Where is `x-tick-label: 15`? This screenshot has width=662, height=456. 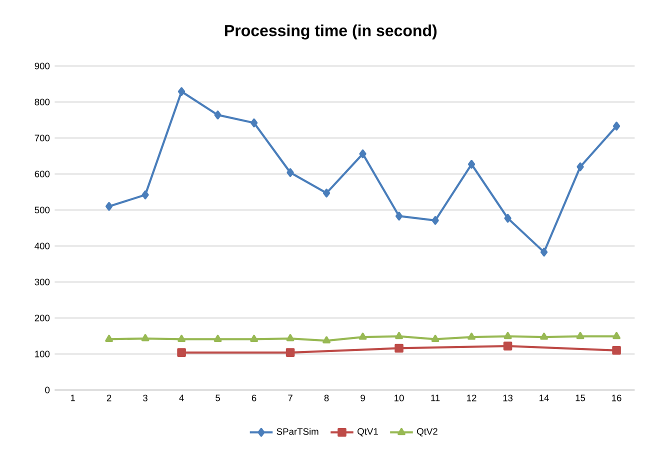 x-tick-label: 15 is located at coordinates (581, 398).